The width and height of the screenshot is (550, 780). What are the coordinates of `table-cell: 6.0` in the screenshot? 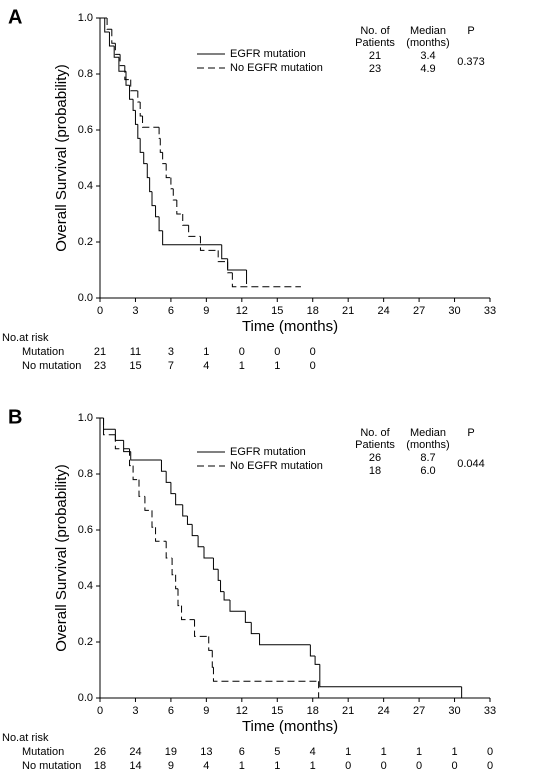 It's located at (427, 471).